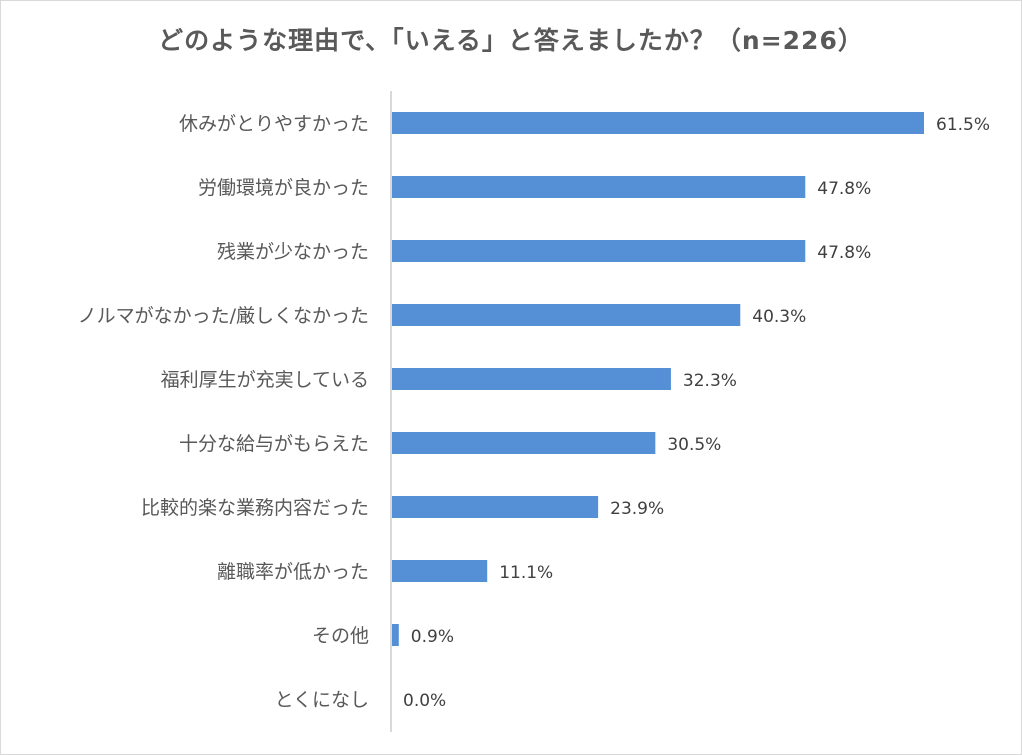  I want to click on value-label: 61.5%, so click(963, 125).